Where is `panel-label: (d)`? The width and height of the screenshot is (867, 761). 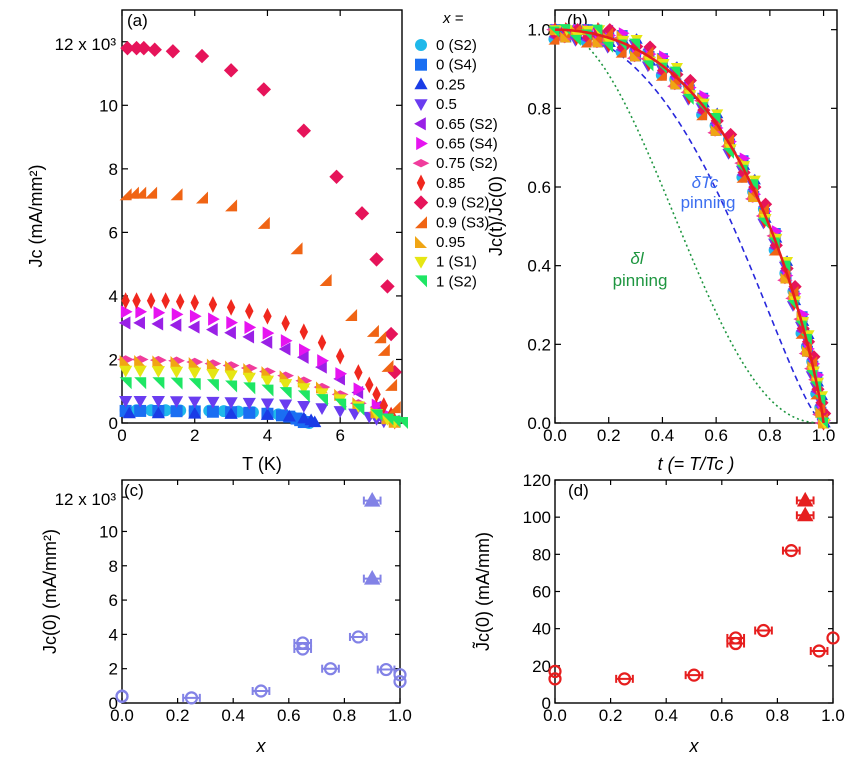
panel-label: (d) is located at coordinates (578, 490).